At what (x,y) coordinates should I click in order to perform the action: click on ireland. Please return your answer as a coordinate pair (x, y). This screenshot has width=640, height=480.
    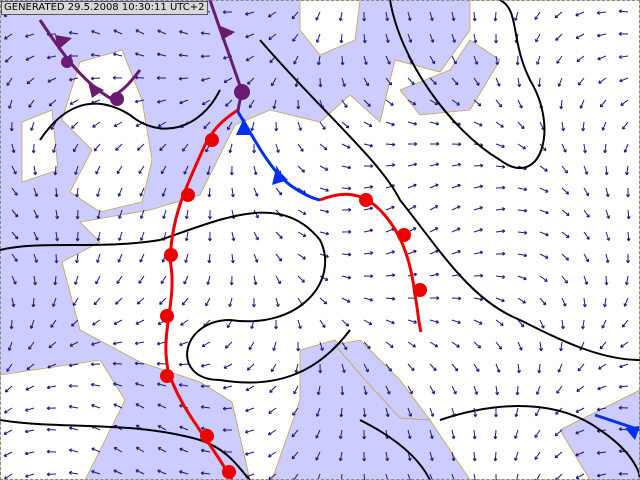
    Looking at the image, I should click on (40, 146).